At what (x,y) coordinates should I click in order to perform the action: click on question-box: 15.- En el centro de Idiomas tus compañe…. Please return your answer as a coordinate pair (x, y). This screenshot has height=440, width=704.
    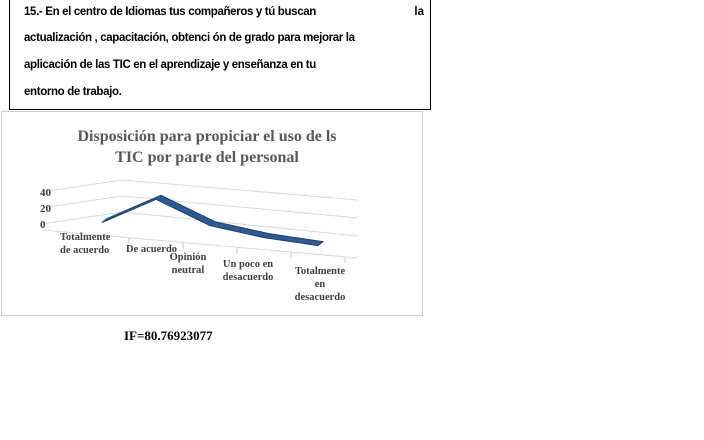
    Looking at the image, I should click on (220, 55).